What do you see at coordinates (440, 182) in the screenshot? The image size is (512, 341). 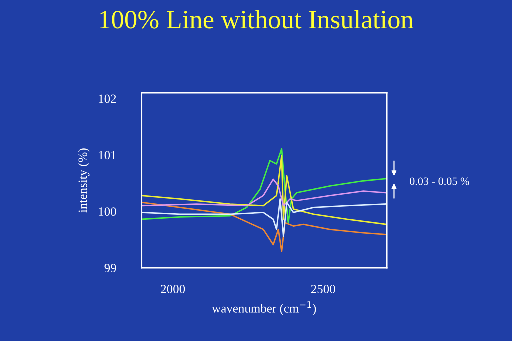 I see `text: 0.03 - 0.05 %` at bounding box center [440, 182].